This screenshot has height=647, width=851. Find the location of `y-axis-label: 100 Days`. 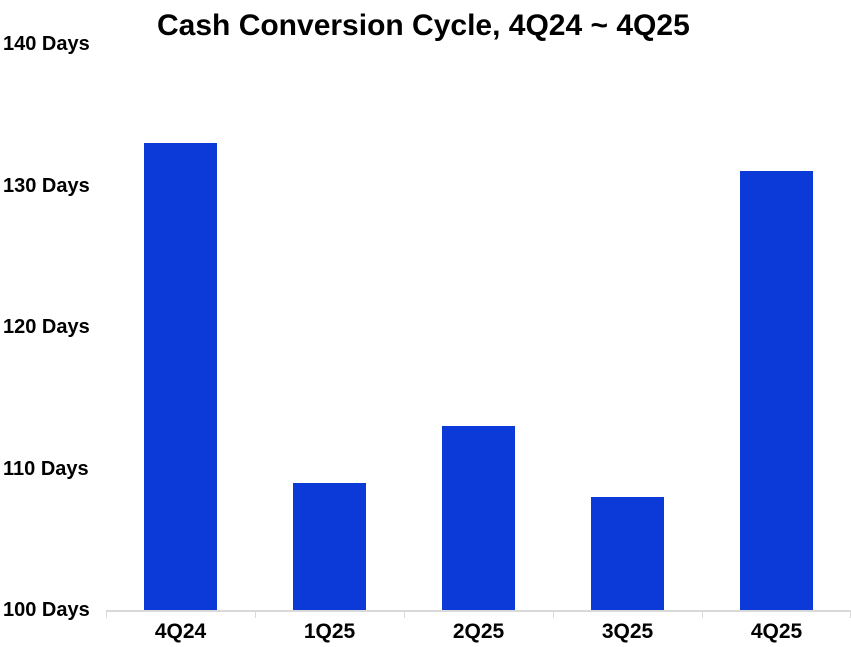

y-axis-label: 100 Days is located at coordinates (46, 610).